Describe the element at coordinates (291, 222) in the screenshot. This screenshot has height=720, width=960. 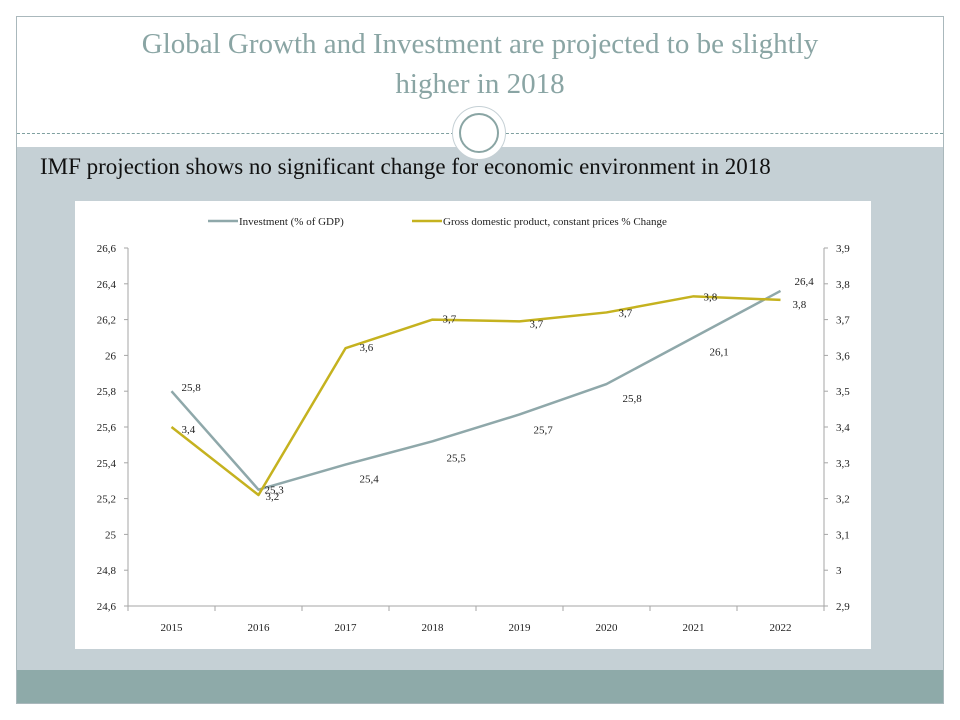
I see `legend-label-investment: Investment (% of GDP)` at that location.